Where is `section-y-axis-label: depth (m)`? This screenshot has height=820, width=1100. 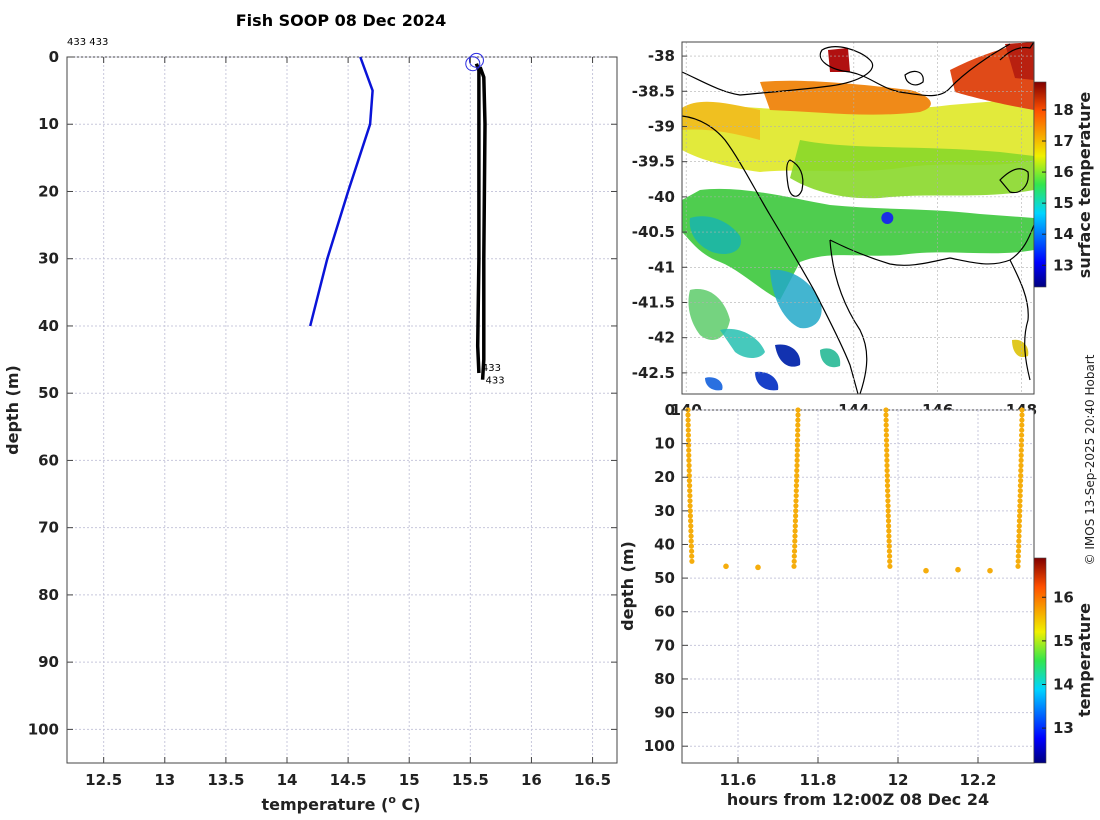 section-y-axis-label: depth (m) is located at coordinates (627, 586).